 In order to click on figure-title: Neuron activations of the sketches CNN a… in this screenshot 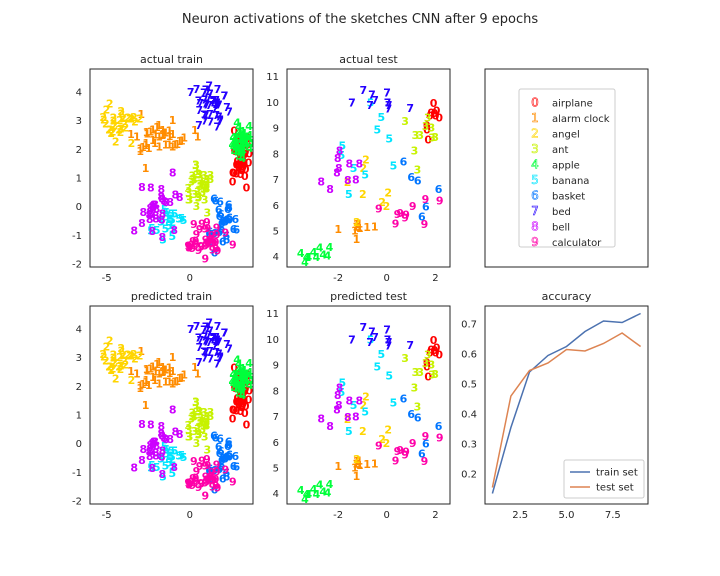, I will do `click(360, 19)`.